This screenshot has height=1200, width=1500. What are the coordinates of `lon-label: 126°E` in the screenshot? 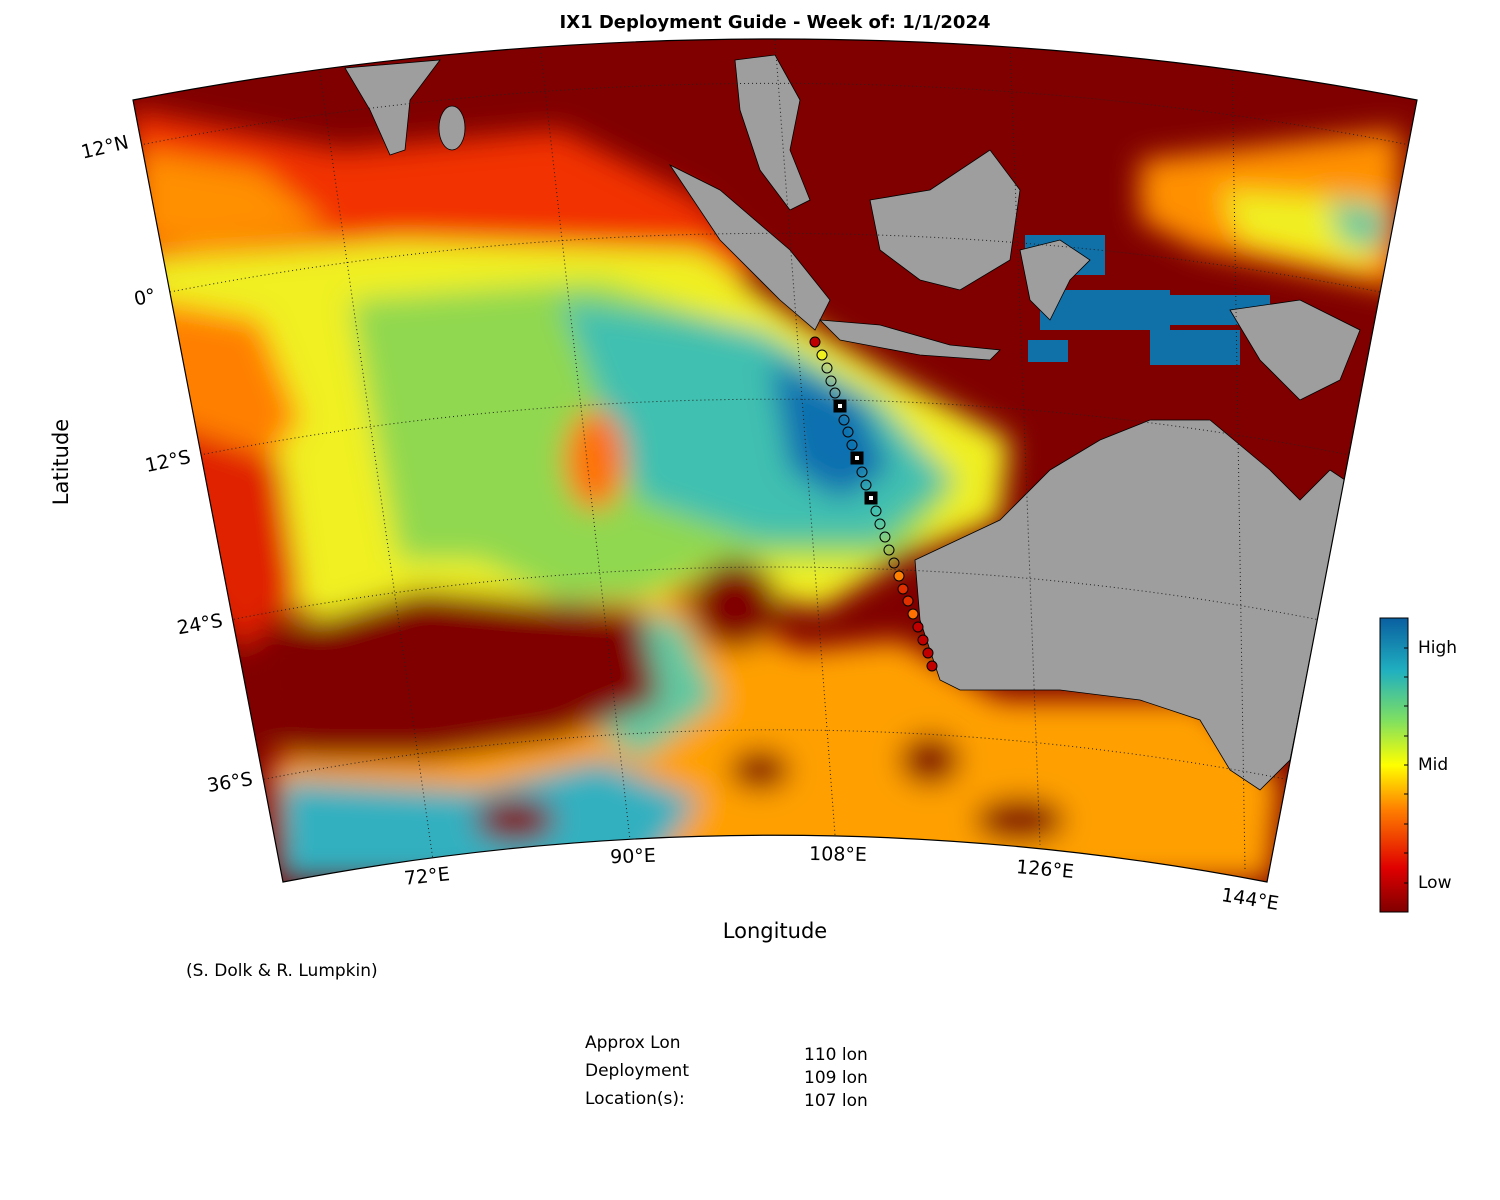 It's located at (1044, 869).